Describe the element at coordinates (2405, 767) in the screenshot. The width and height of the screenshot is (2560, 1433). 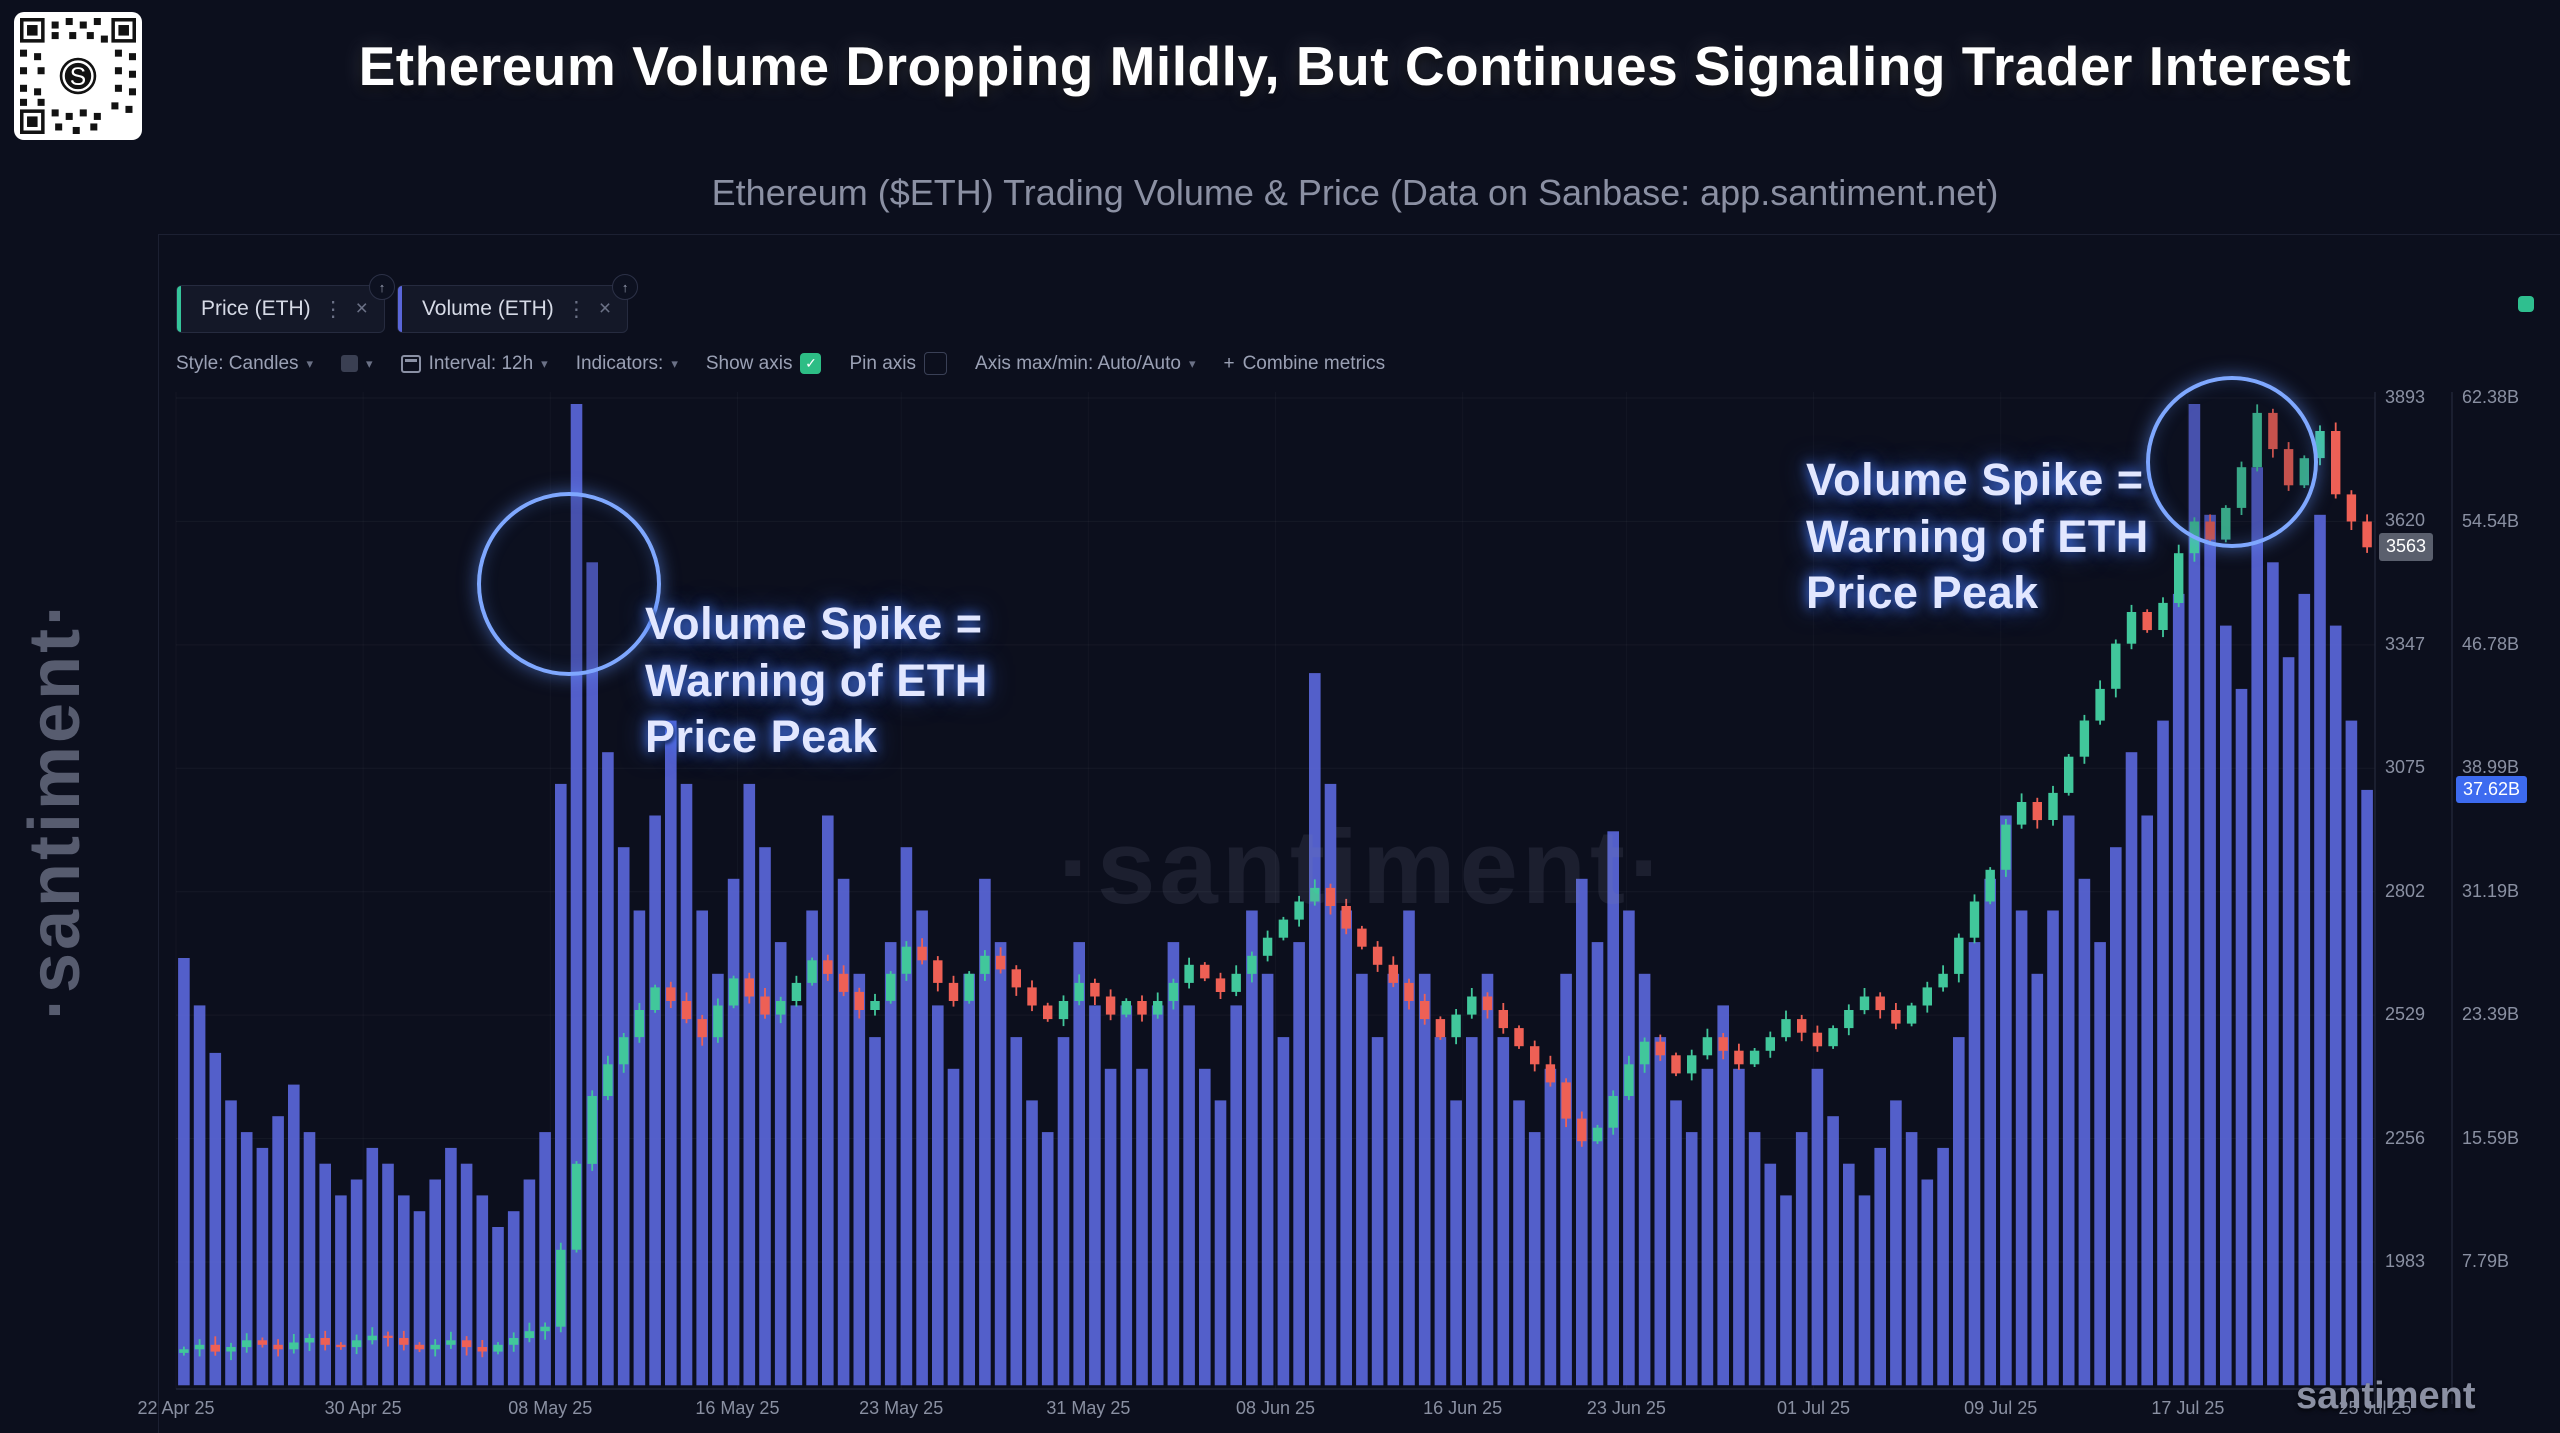
I see `price-axis-tick: 3075` at that location.